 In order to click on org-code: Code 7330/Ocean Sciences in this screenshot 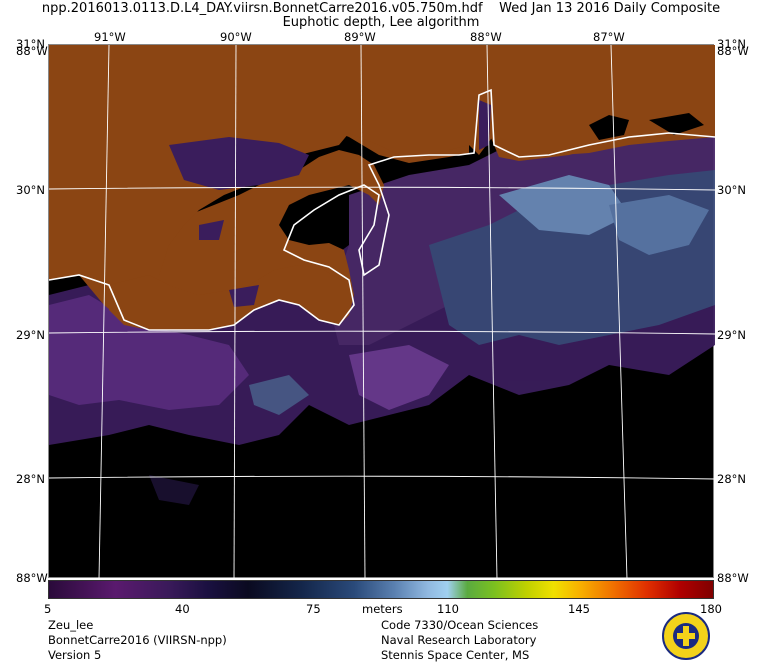, I will do `click(460, 625)`.